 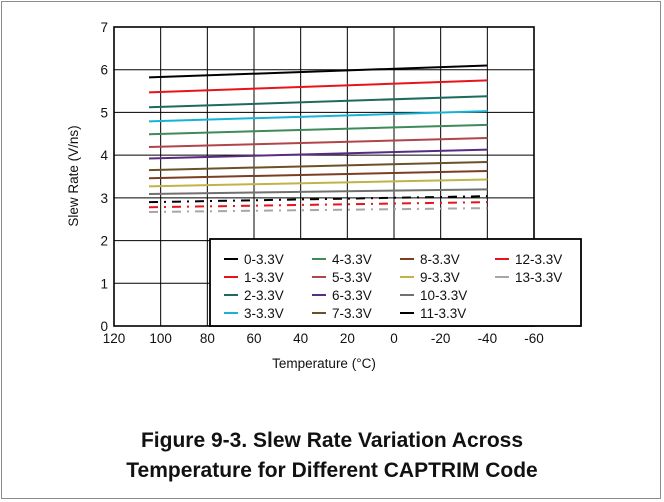 I want to click on figure-caption-line2: Temperature for Different CAPTRIM Code, so click(x=332, y=470).